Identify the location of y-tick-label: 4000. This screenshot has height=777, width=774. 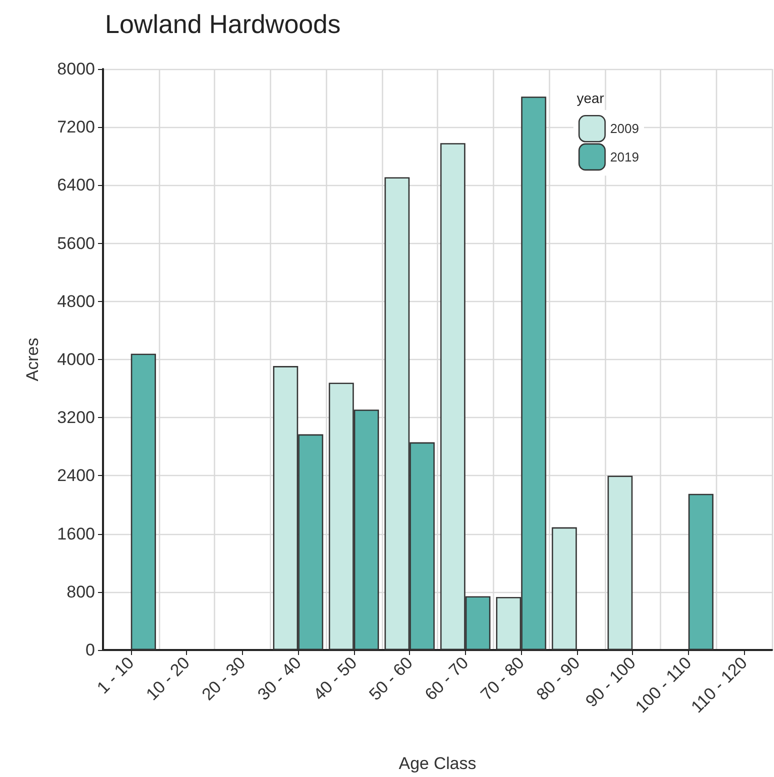
(76, 359).